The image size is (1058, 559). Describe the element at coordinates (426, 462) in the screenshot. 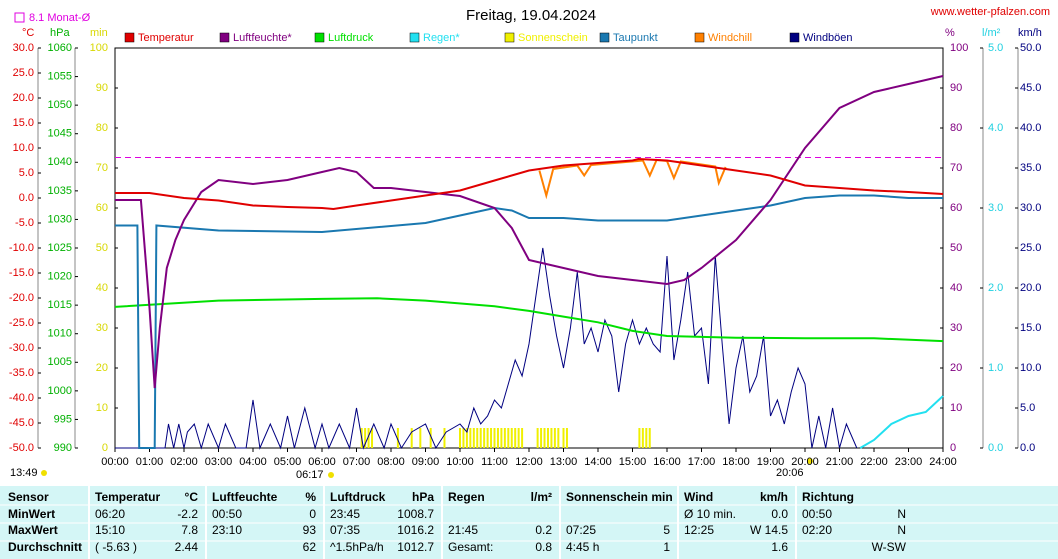

I see `x-tick-label: 09:00` at that location.